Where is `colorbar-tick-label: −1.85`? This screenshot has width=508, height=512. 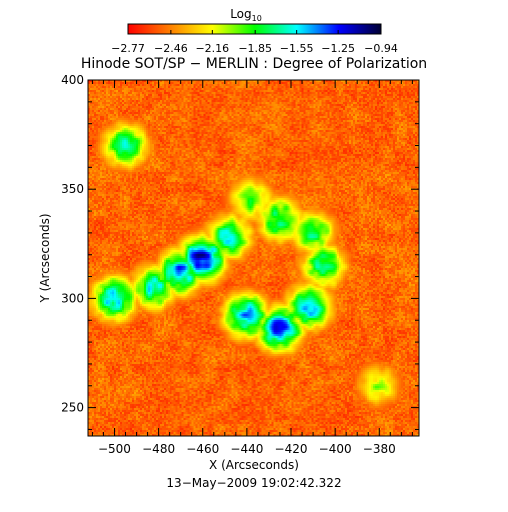
colorbar-tick-label: −1.85 is located at coordinates (255, 48).